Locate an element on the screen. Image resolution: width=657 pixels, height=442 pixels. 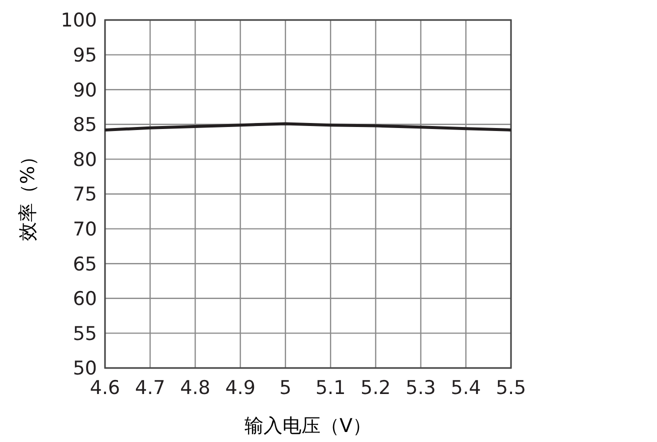
x-tick-label: 4.9 is located at coordinates (240, 388).